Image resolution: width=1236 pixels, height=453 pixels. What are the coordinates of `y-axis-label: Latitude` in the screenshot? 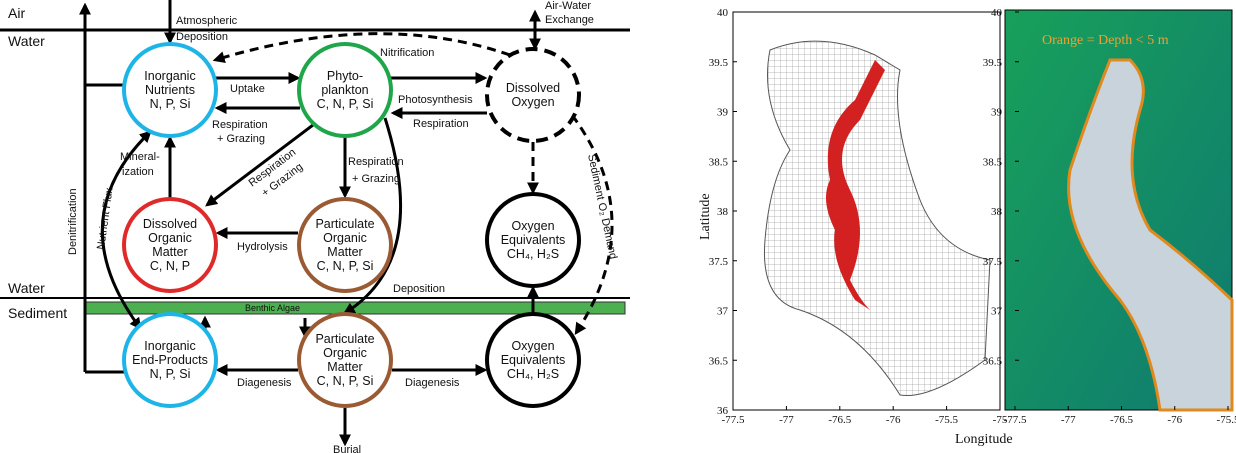 It's located at (705, 216).